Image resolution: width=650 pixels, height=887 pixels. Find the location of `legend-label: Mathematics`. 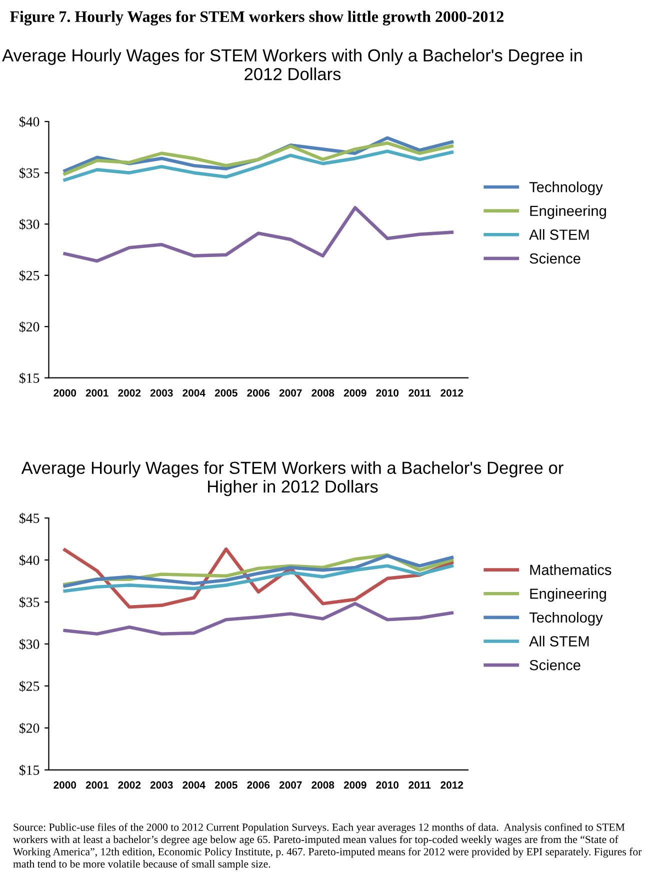

legend-label: Mathematics is located at coordinates (571, 570).